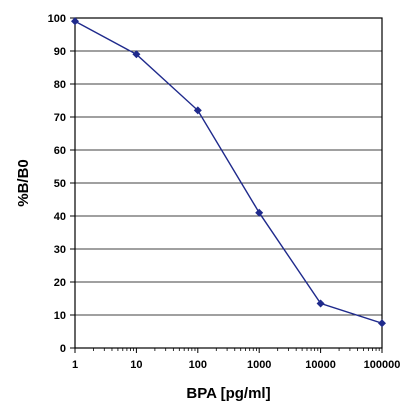  What do you see at coordinates (136, 365) in the screenshot?
I see `x-tick-label: 10` at bounding box center [136, 365].